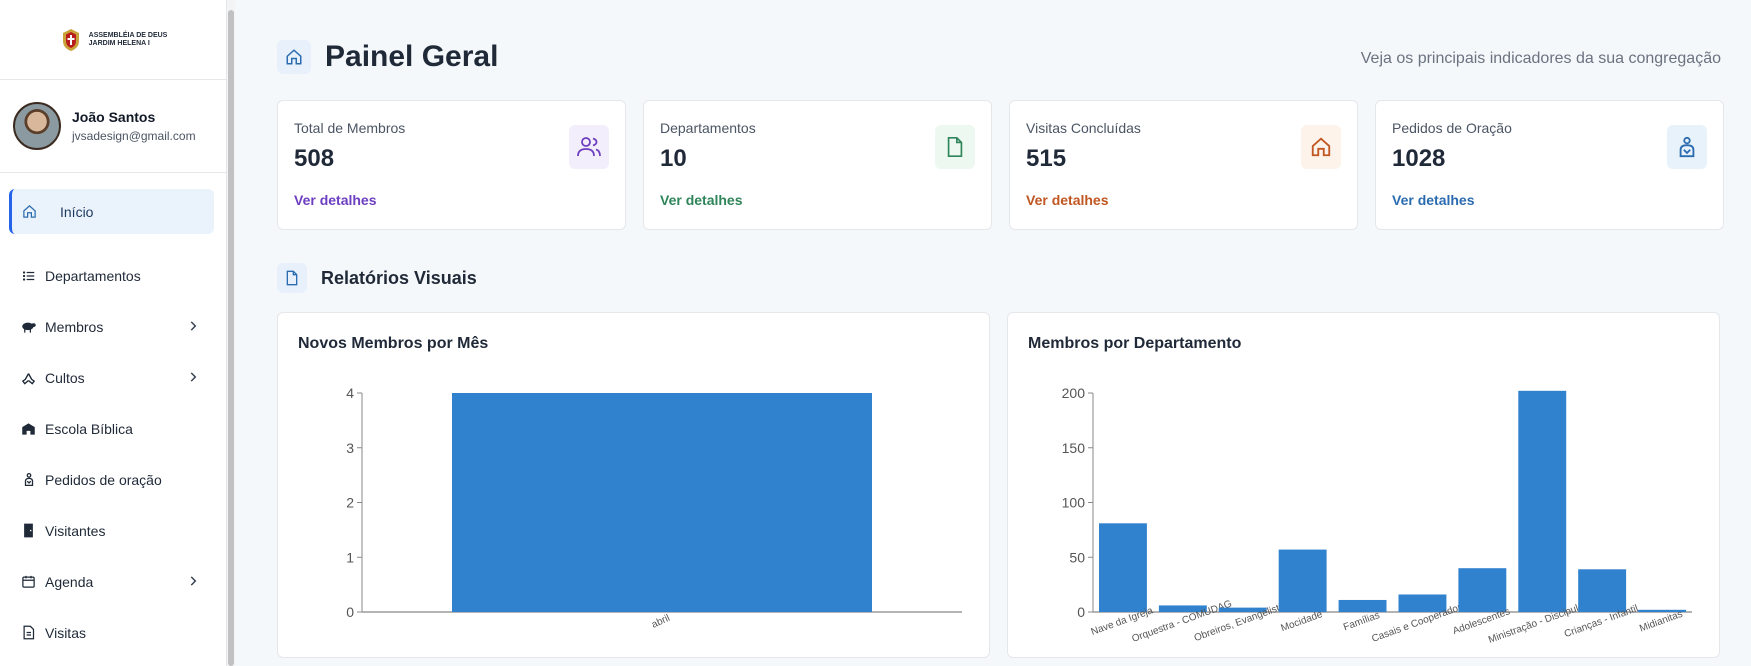 The image size is (1751, 666). What do you see at coordinates (673, 158) in the screenshot?
I see `card-value: 10` at bounding box center [673, 158].